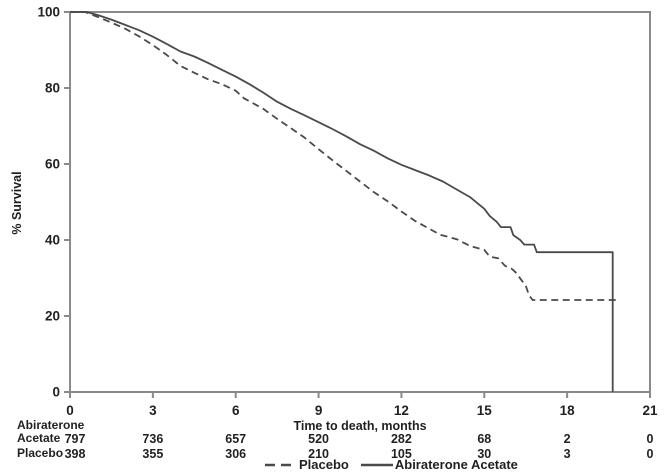 The height and width of the screenshot is (475, 667). What do you see at coordinates (75, 454) in the screenshot?
I see `at-risk-value: 398` at bounding box center [75, 454].